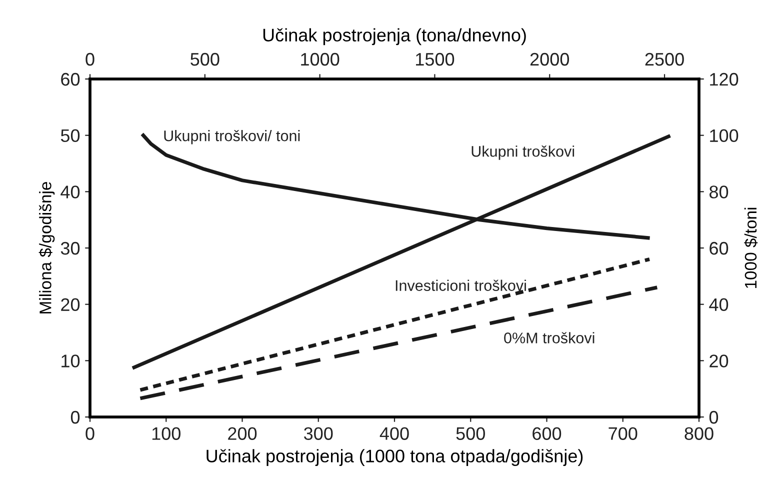  Describe the element at coordinates (70, 79) in the screenshot. I see `y-tick-label: 60` at that location.